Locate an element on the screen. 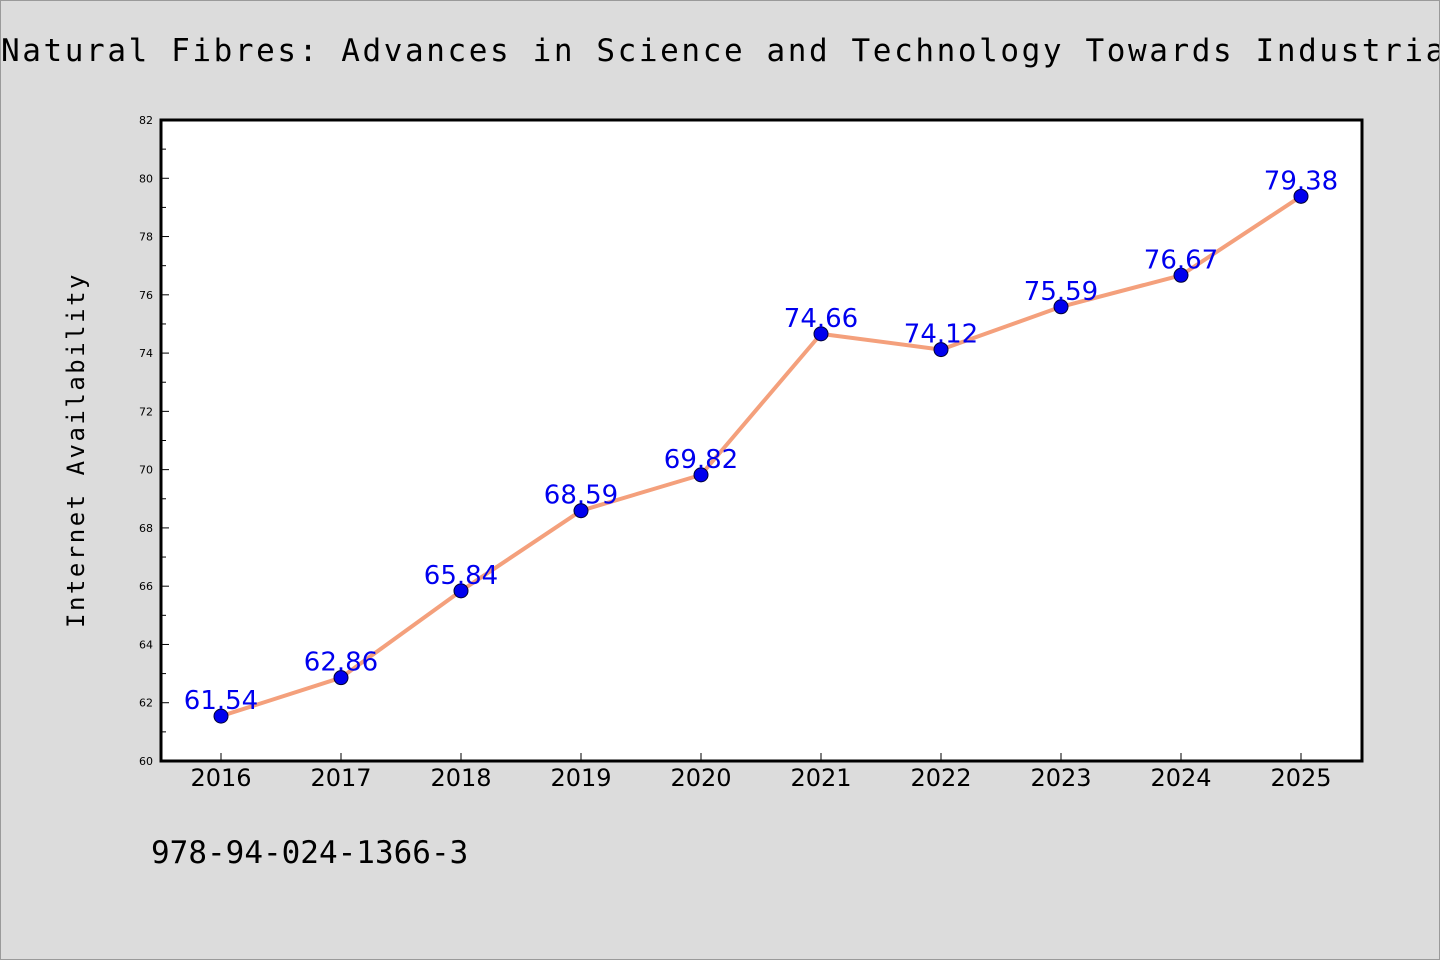 This screenshot has width=1440, height=960. data-label: 74.12 is located at coordinates (941, 335).